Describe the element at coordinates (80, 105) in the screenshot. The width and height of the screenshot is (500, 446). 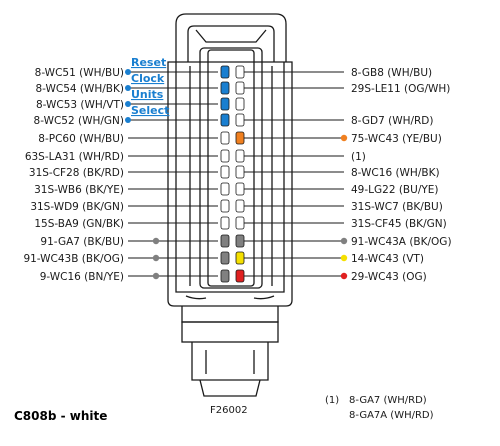
I see `left-pin-label: 8-WC53 (WH/VT)` at that location.